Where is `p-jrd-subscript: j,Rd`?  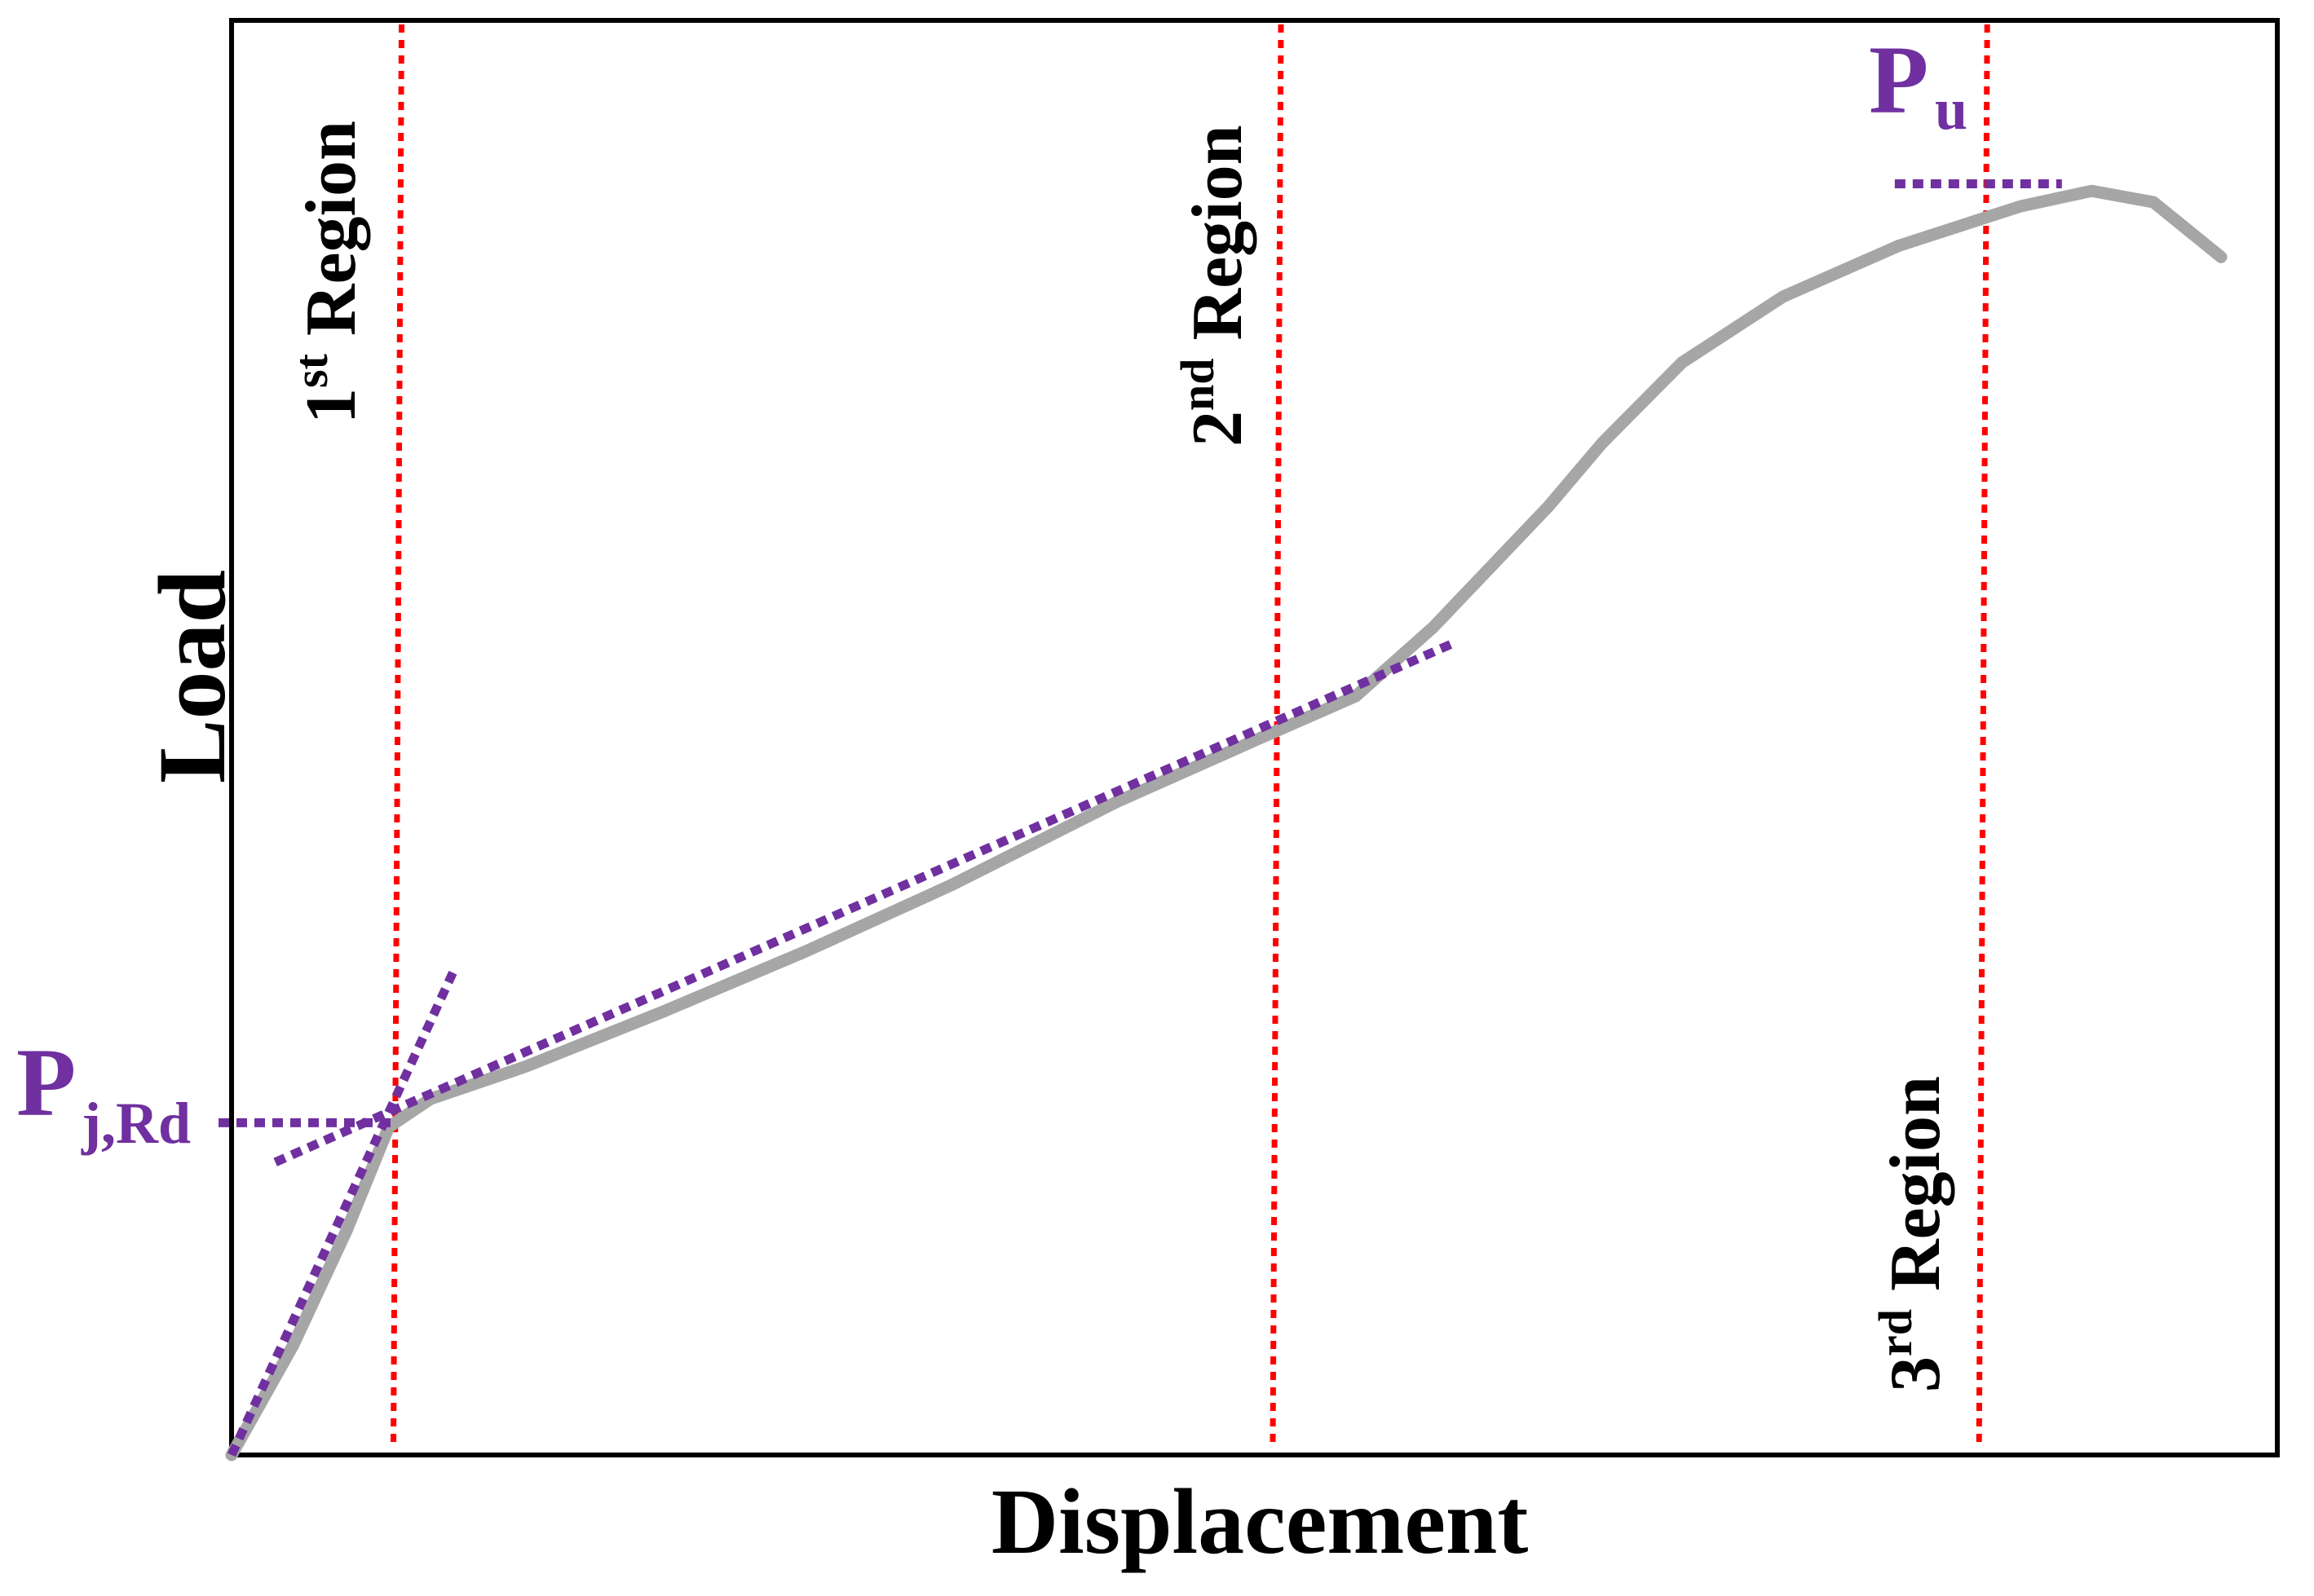 p-jrd-subscript: j,Rd is located at coordinates (136, 1123).